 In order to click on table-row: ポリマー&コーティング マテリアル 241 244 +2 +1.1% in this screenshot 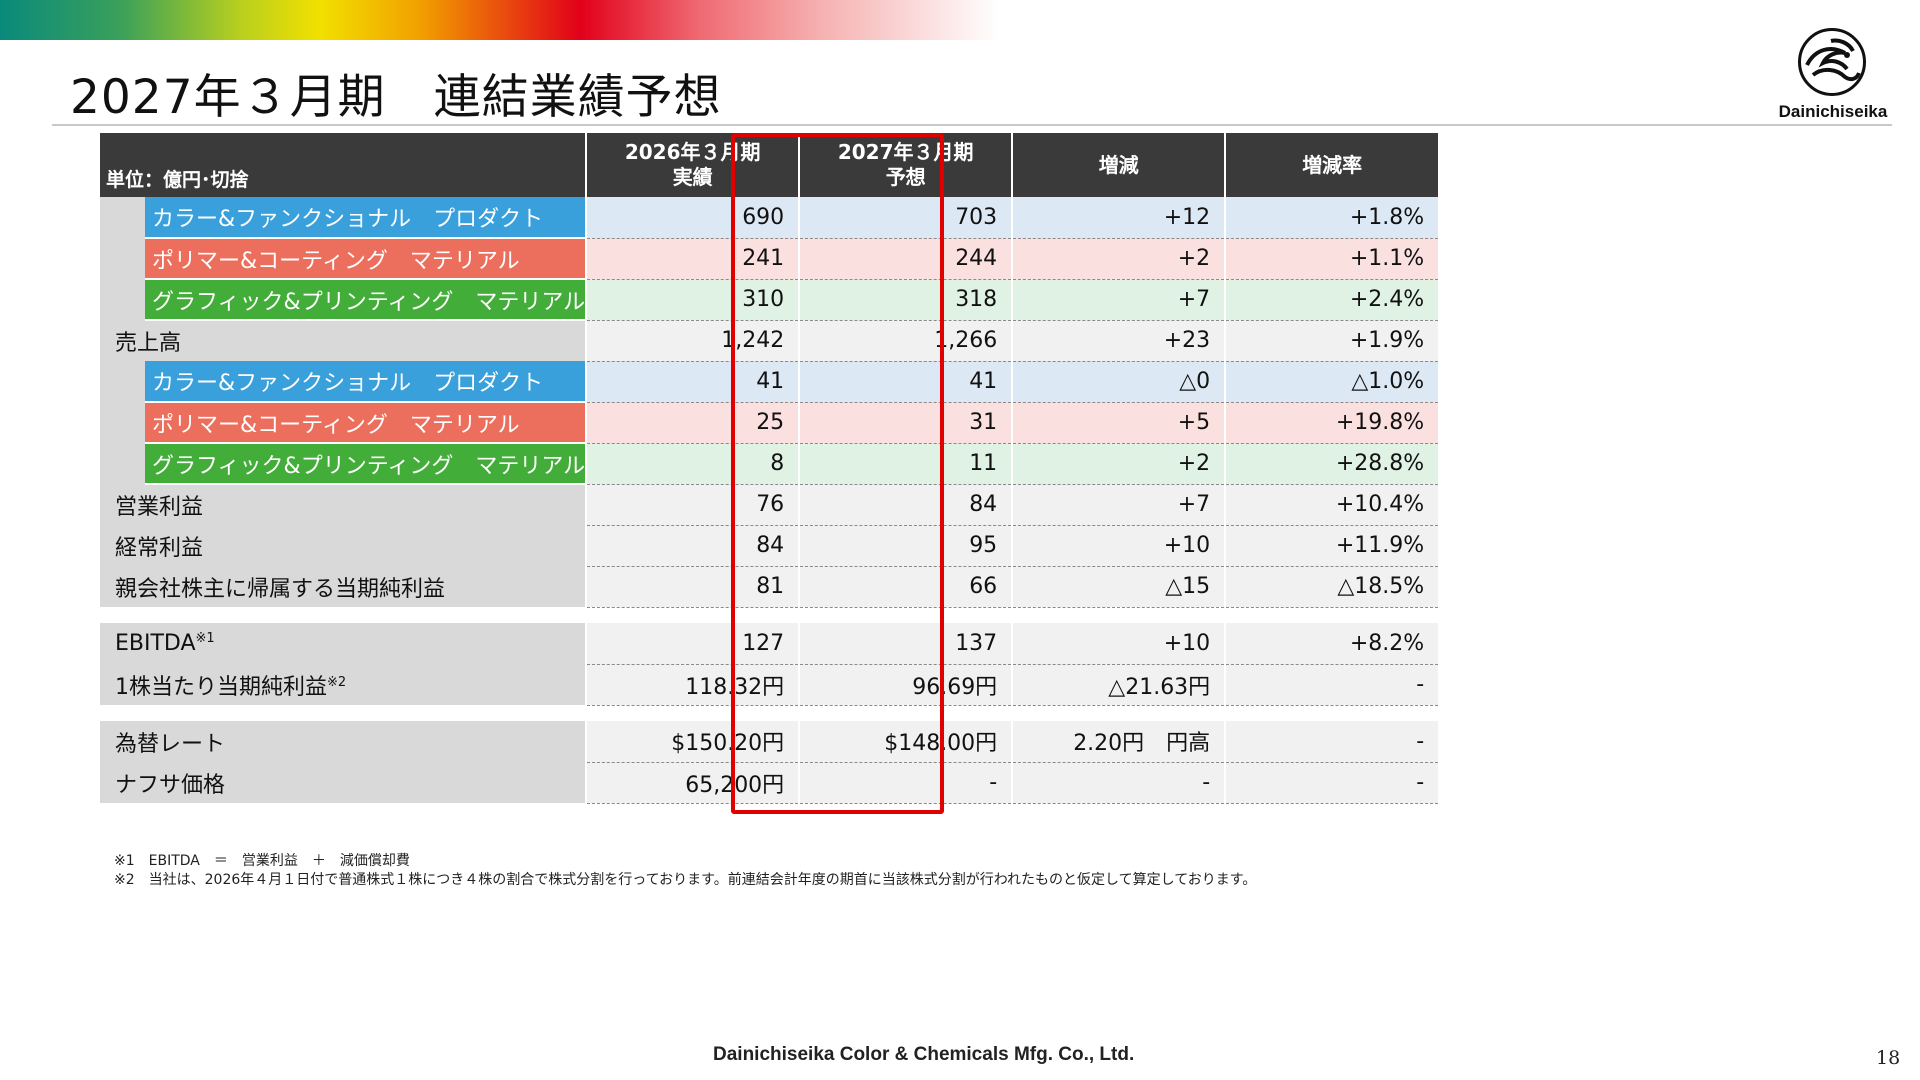, I will do `click(769, 259)`.